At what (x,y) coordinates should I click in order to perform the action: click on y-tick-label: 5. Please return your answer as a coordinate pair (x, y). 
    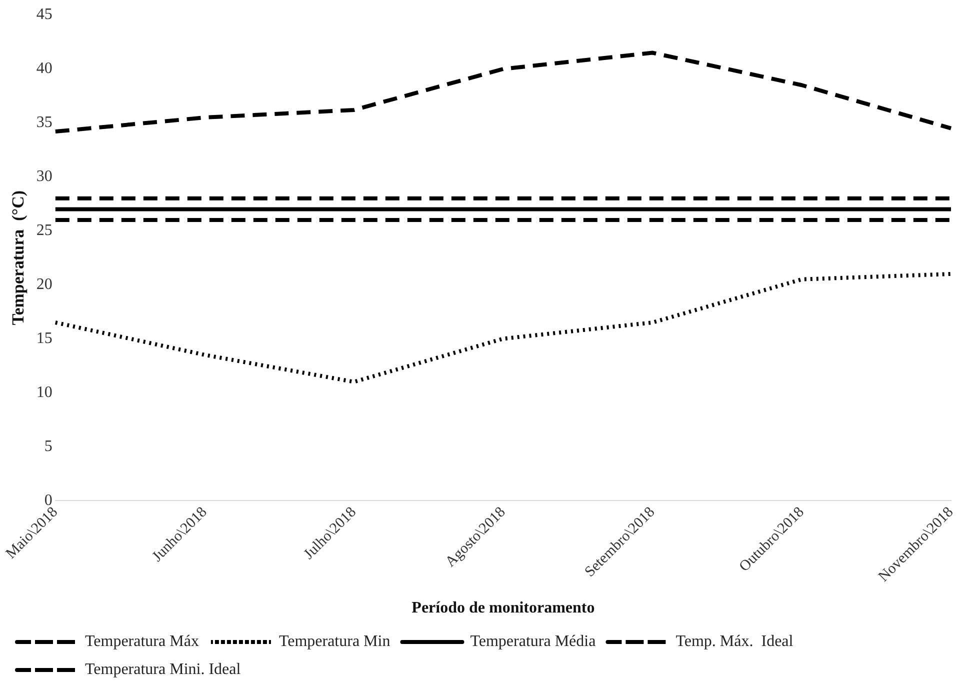
    Looking at the image, I should click on (48, 446).